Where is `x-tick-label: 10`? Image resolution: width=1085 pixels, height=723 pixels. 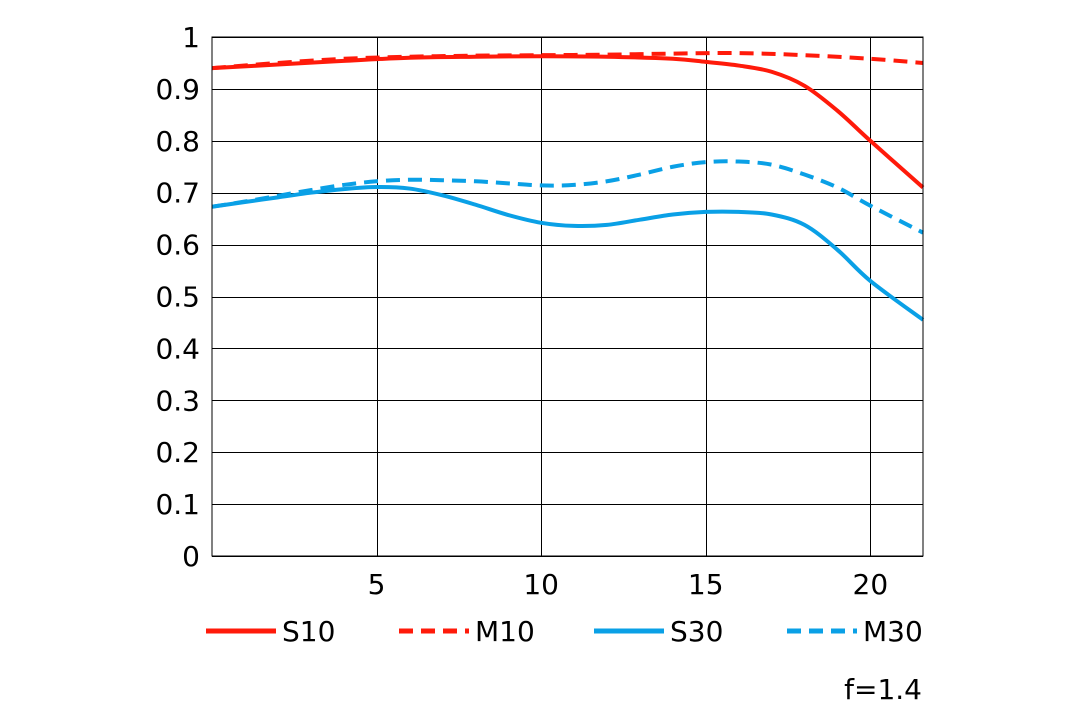
x-tick-label: 10 is located at coordinates (541, 584).